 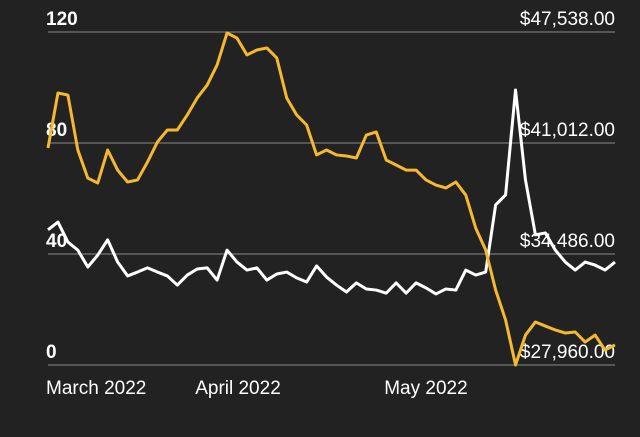 I want to click on x-tick-label: May 2022, so click(x=425, y=388).